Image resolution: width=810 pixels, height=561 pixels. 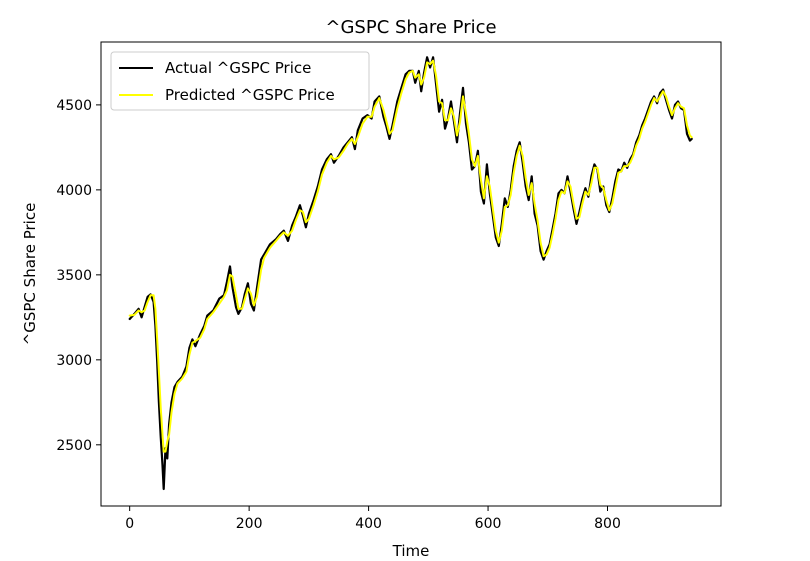 What do you see at coordinates (74, 191) in the screenshot?
I see `y-tick-label: 4000` at bounding box center [74, 191].